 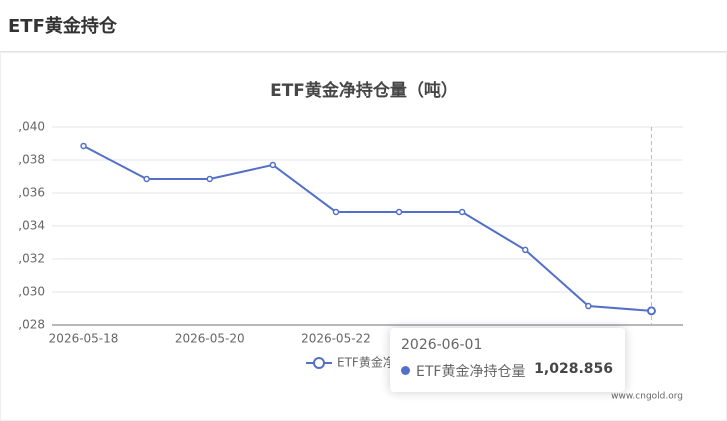 I want to click on y-tick-label: 1,038, so click(x=28, y=160).